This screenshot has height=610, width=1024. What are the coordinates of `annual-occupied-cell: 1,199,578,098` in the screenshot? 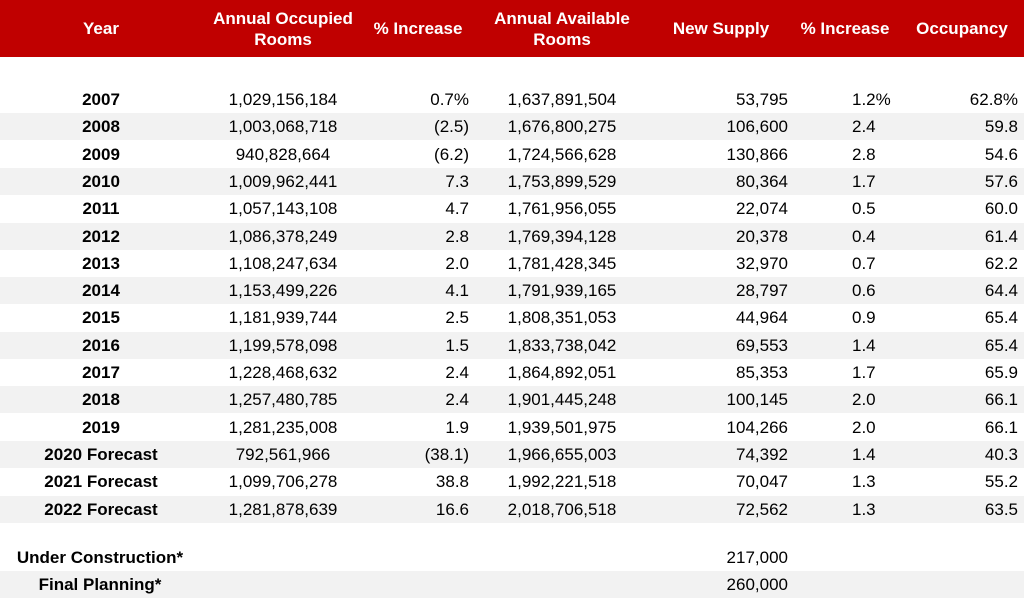 It's located at (283, 345).